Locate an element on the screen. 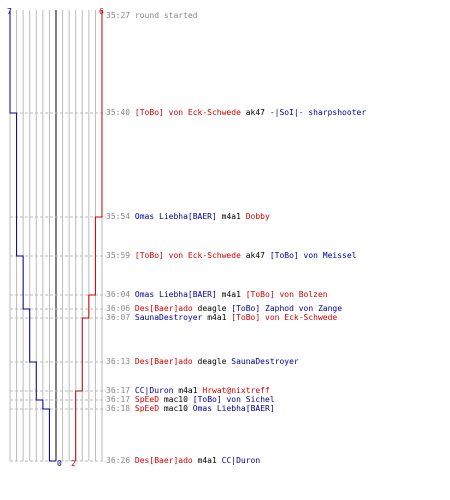 This screenshot has width=450, height=500. event-row: 36:18 SpEeD mac10 Omas Liebha[BAER] is located at coordinates (190, 408).